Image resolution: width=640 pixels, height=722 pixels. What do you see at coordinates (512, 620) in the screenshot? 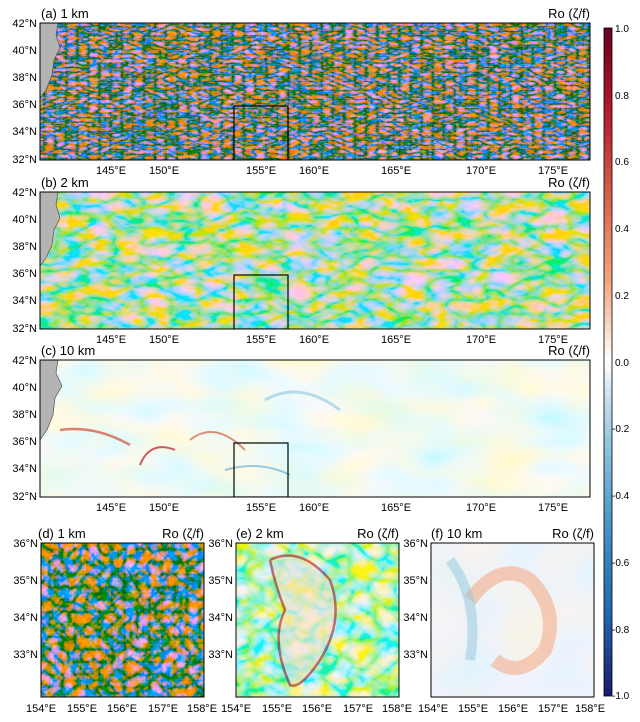
I see `panel-f-map` at bounding box center [512, 620].